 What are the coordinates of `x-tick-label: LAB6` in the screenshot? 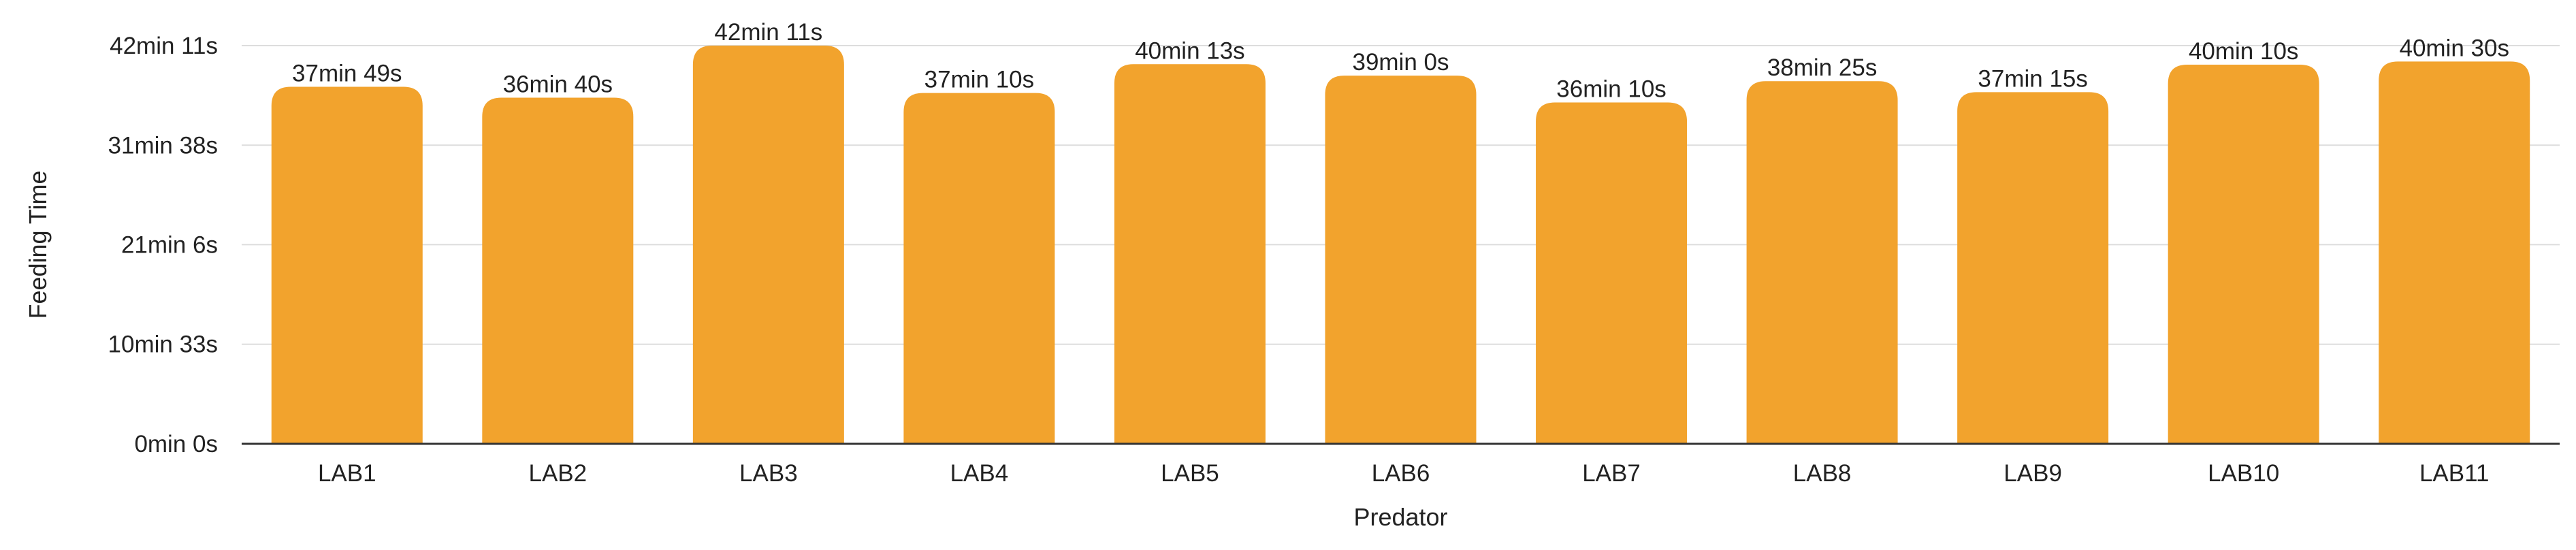 It's located at (1401, 474).